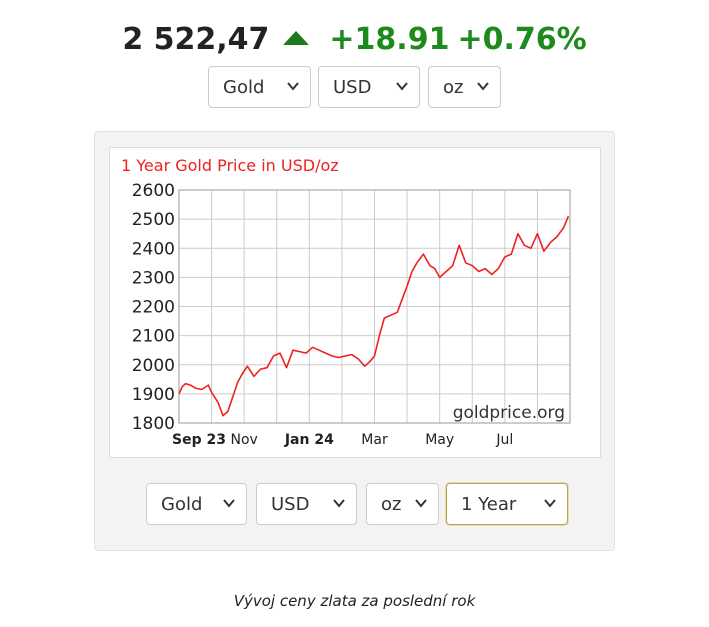  I want to click on metal-select-bottom: Gold, so click(196, 504).